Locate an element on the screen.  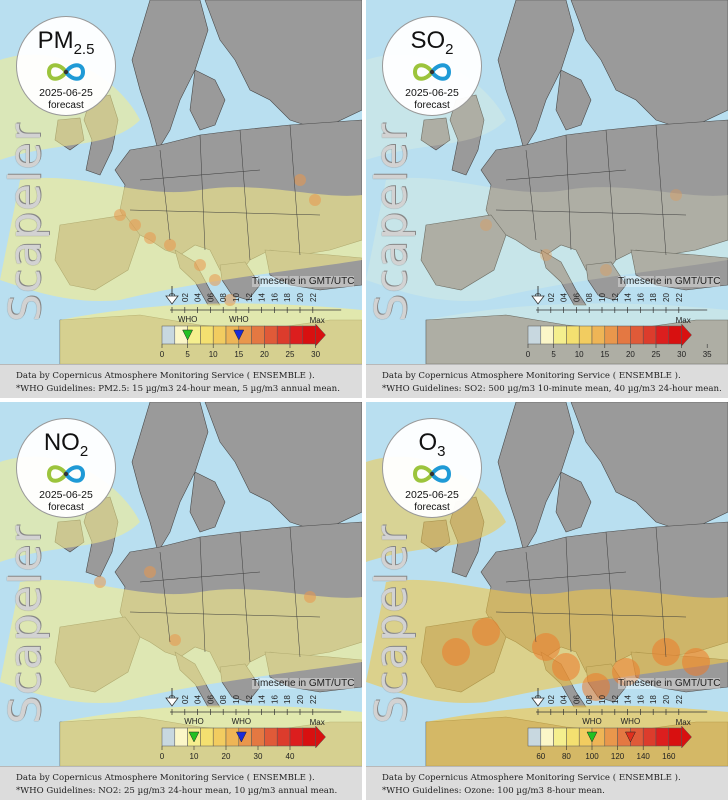
pollutant-name: NO2 is located at coordinates (66, 444).